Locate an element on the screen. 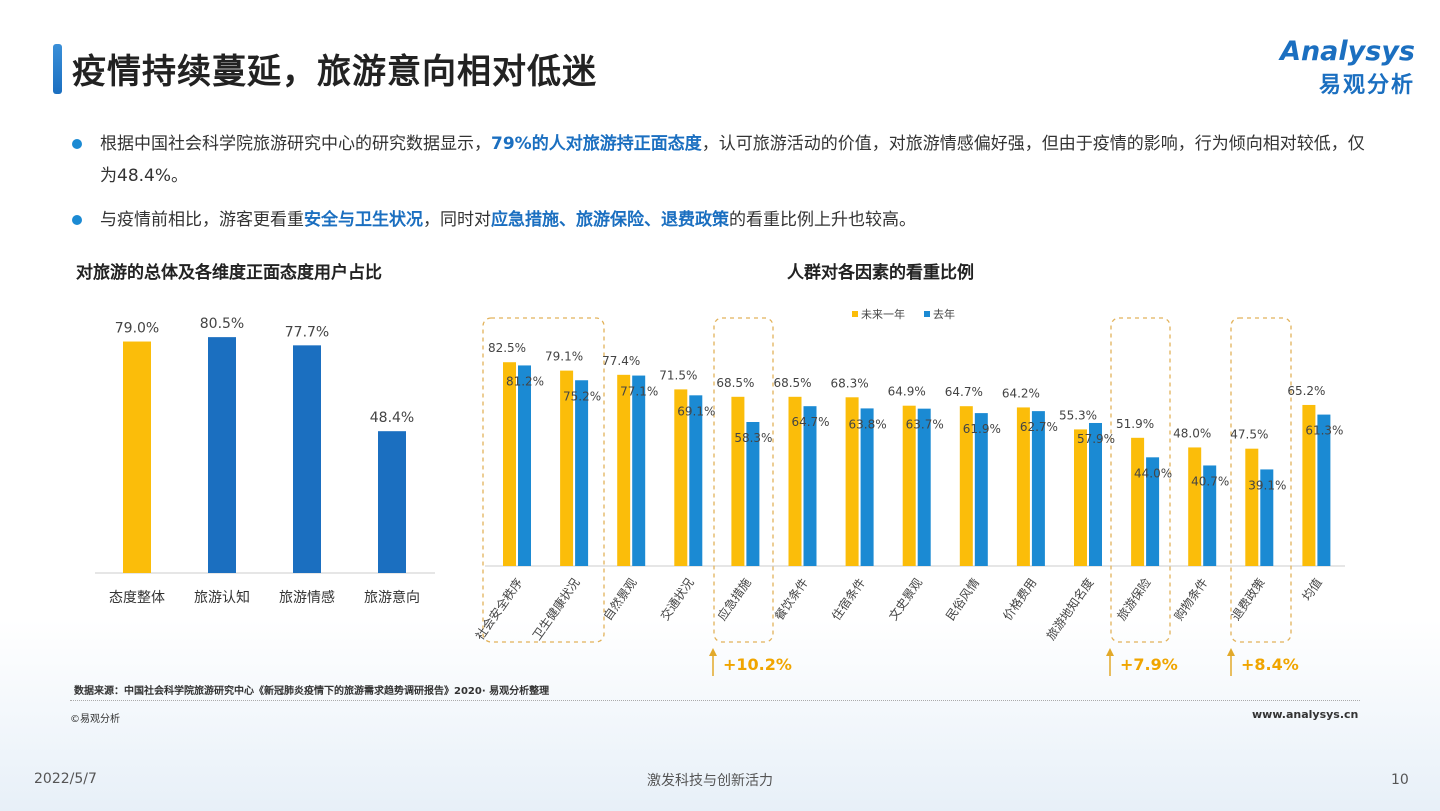 This screenshot has height=811, width=1440. data-label-lastyear: 69.1% is located at coordinates (696, 411).